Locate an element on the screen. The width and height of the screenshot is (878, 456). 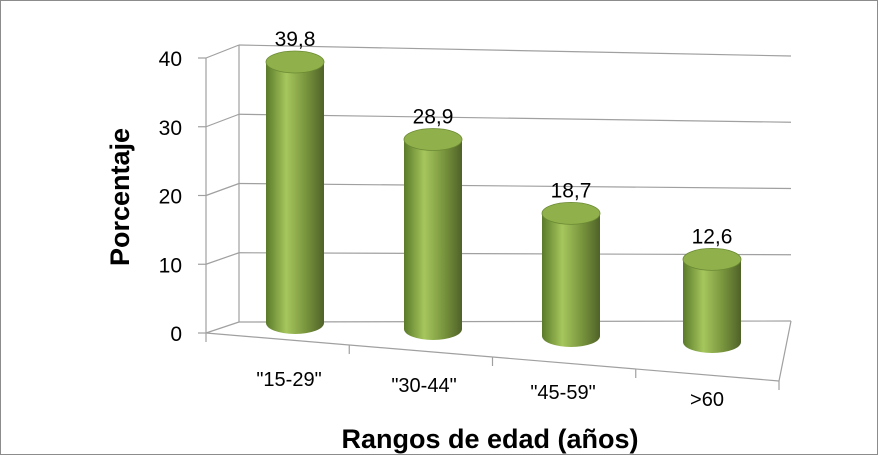
x-axis-title: Rangos de edad (años) is located at coordinates (489, 439).